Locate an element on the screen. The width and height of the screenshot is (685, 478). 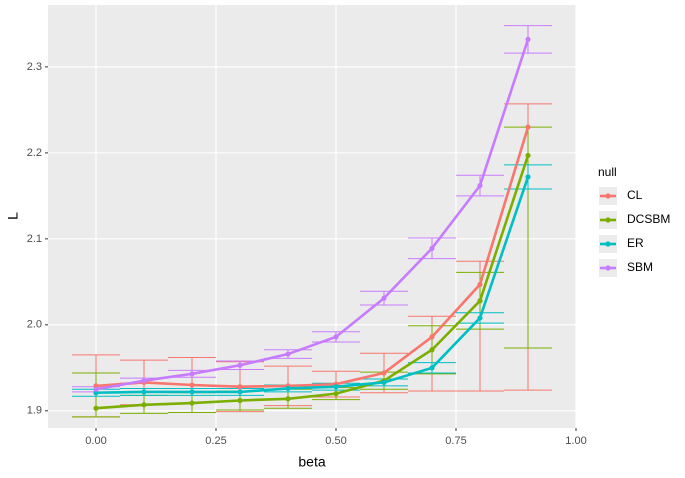
y-tick-label: 2.1 is located at coordinates (34, 239).